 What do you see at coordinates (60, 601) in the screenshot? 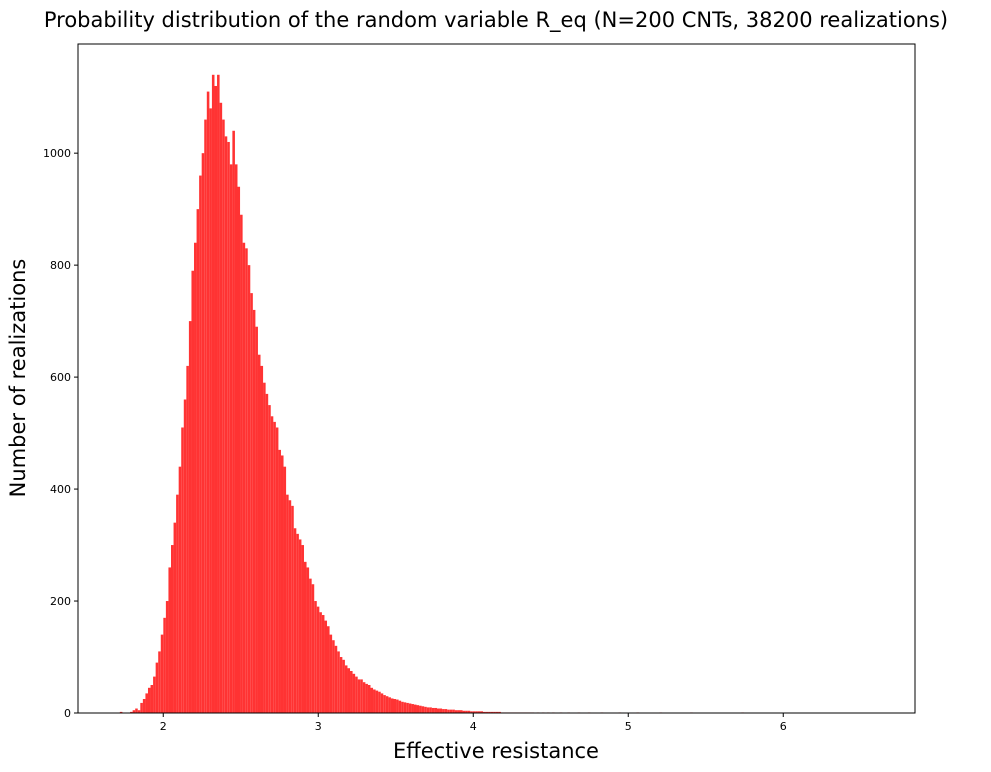
I see `y-tick-label: 200` at bounding box center [60, 601].